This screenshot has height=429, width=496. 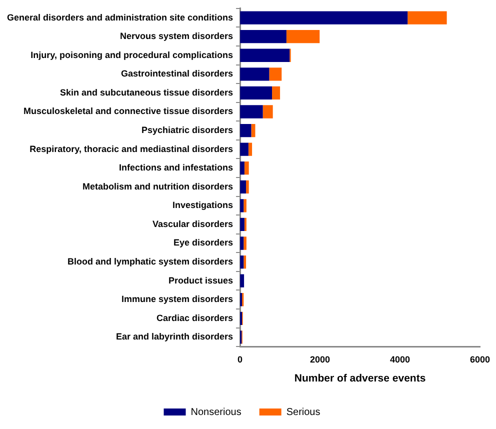 I want to click on x-tick-label: 4000, so click(x=400, y=359).